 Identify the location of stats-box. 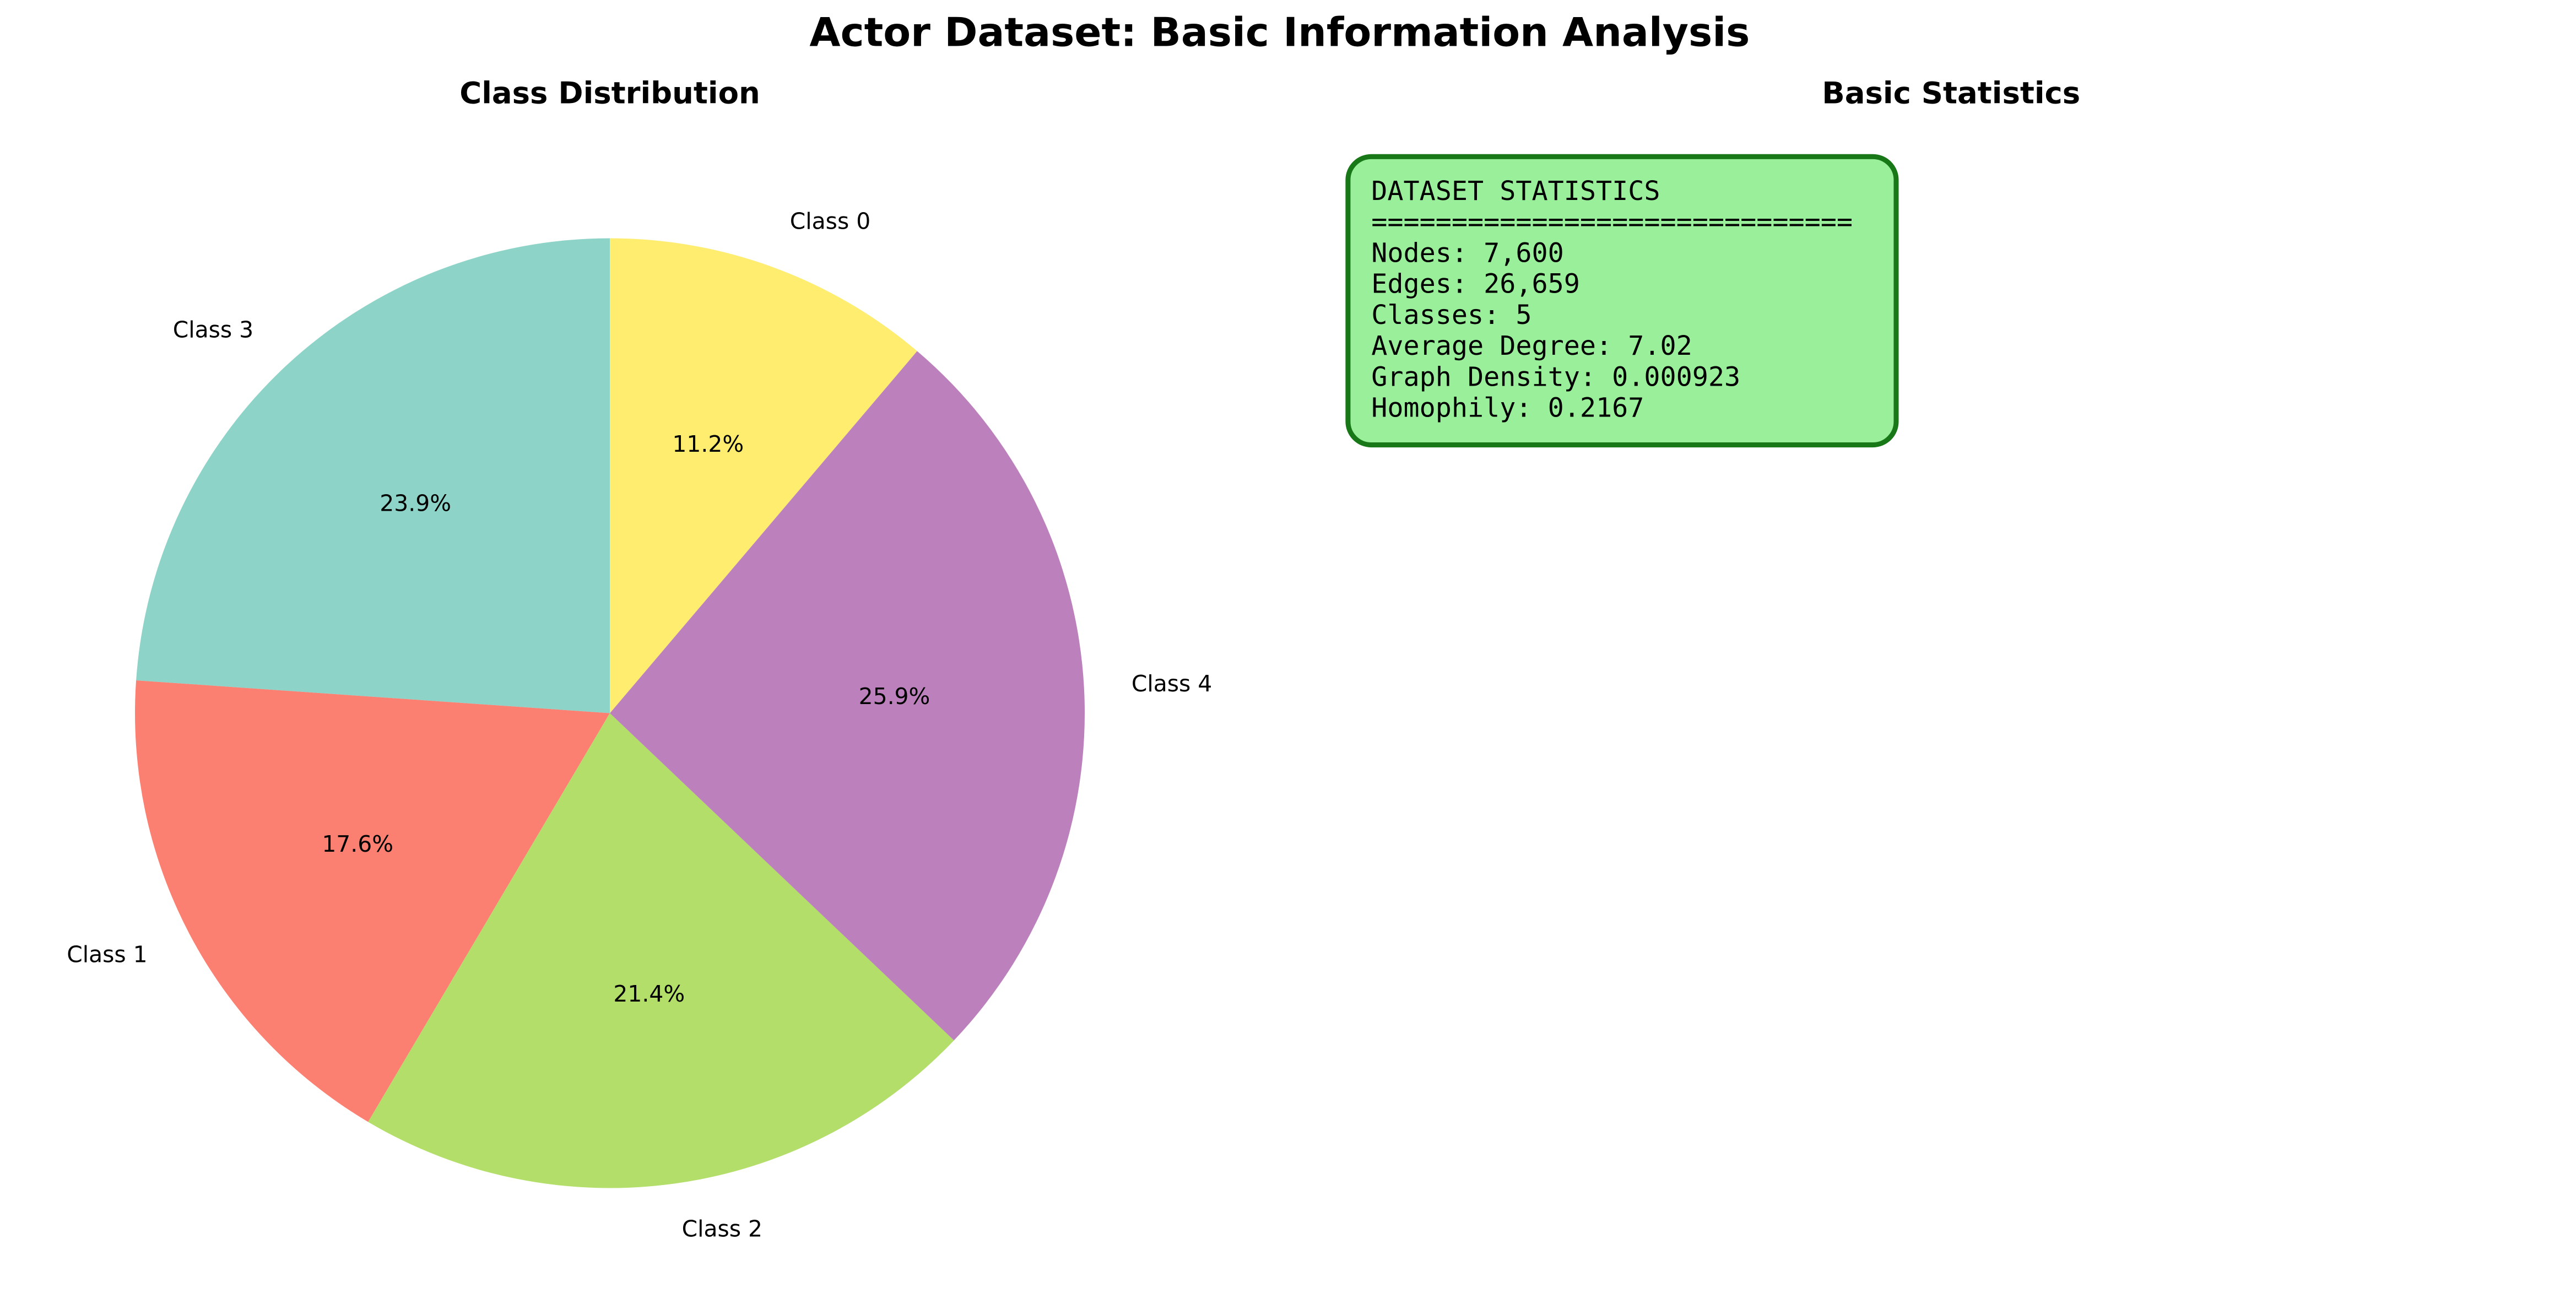
(1622, 301).